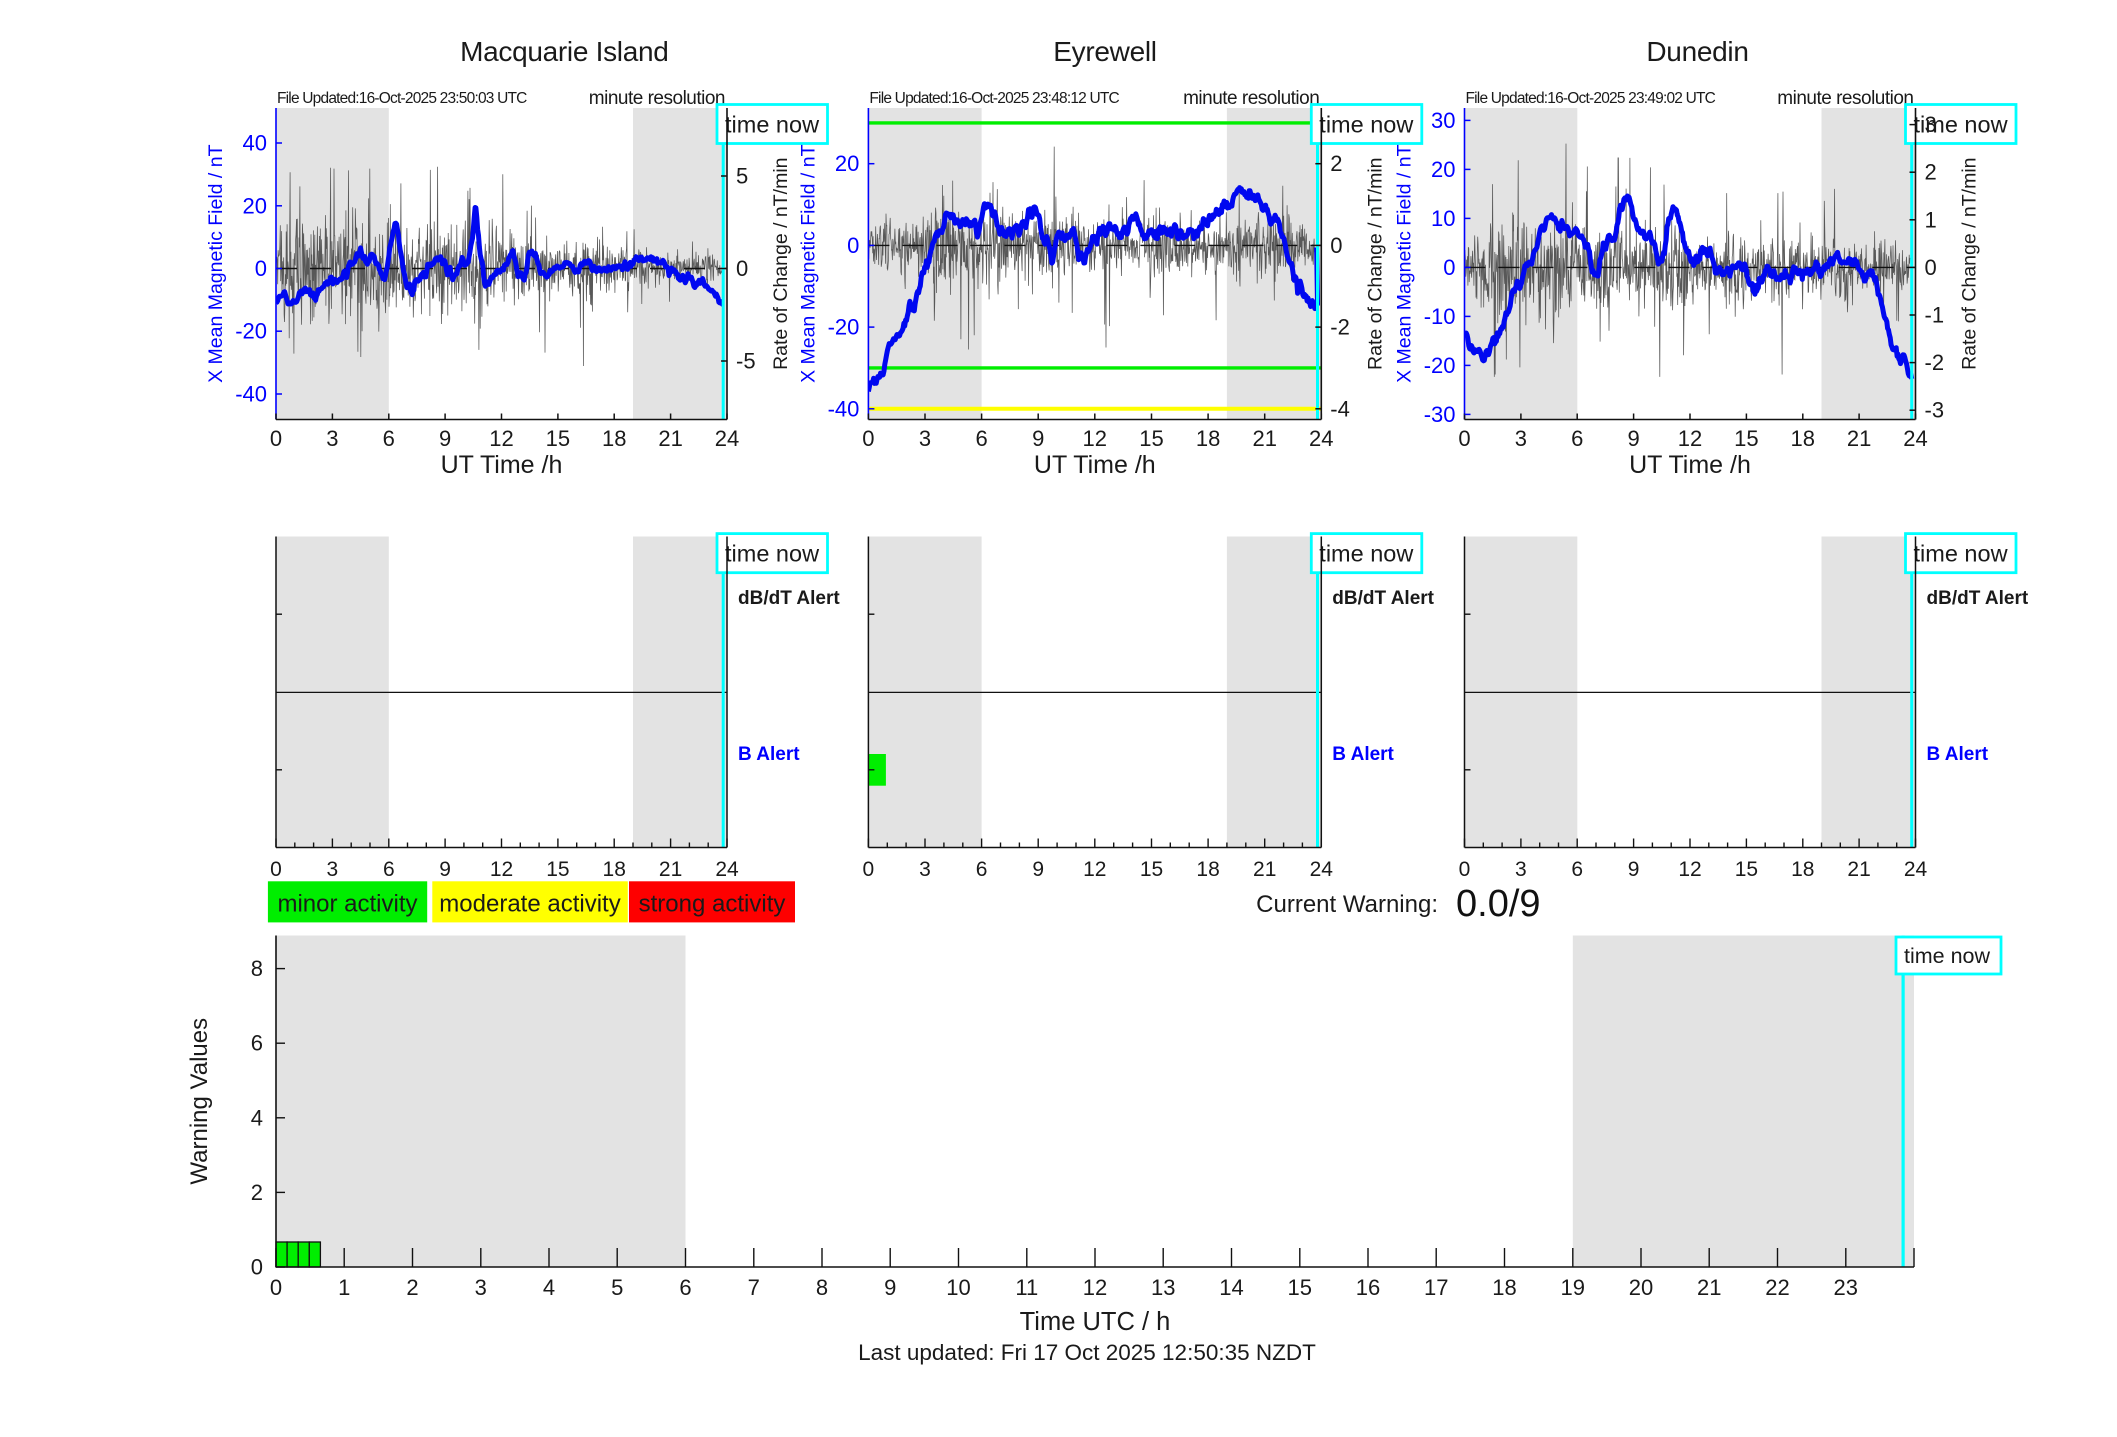  What do you see at coordinates (257, 968) in the screenshot?
I see `svg-text: 8` at bounding box center [257, 968].